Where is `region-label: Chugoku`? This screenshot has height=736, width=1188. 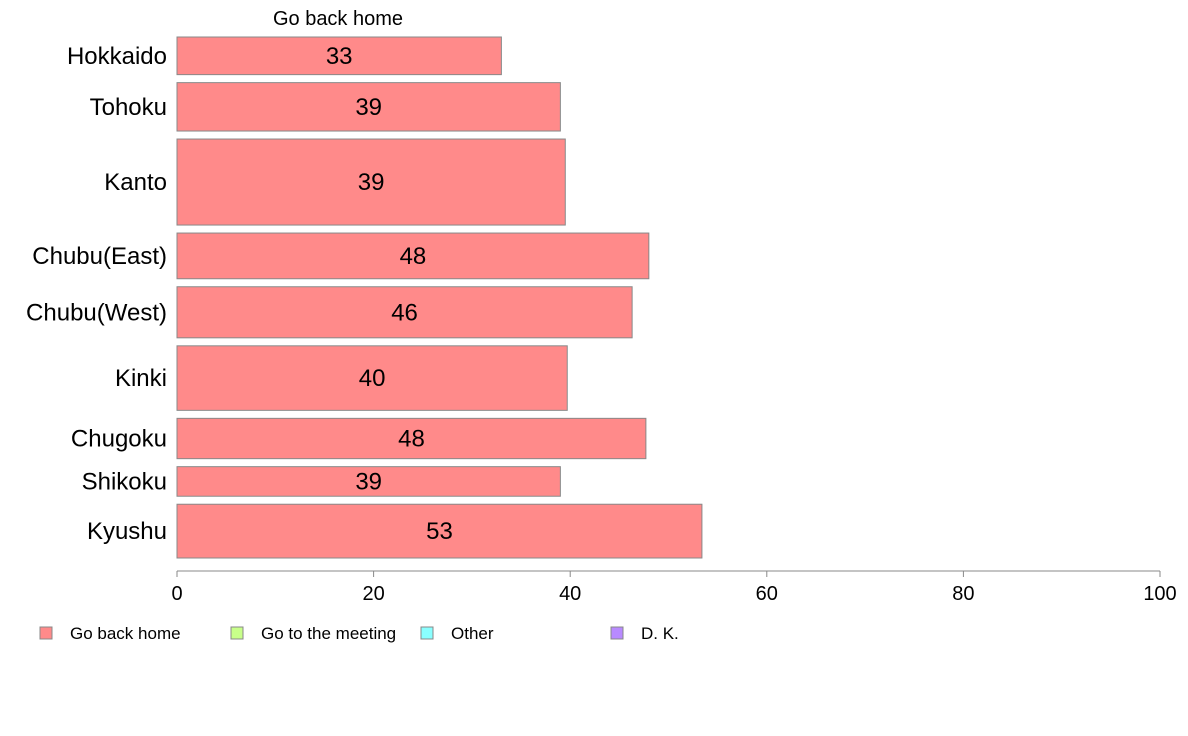 region-label: Chugoku is located at coordinates (119, 439).